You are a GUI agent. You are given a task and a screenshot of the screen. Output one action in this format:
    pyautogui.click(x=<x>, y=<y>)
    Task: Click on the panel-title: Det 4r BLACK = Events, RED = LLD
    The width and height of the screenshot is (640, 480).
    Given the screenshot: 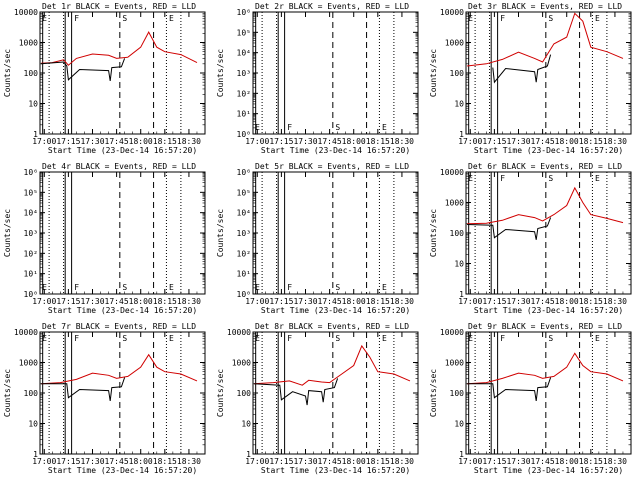 What is the action you would take?
    pyautogui.click(x=119, y=166)
    